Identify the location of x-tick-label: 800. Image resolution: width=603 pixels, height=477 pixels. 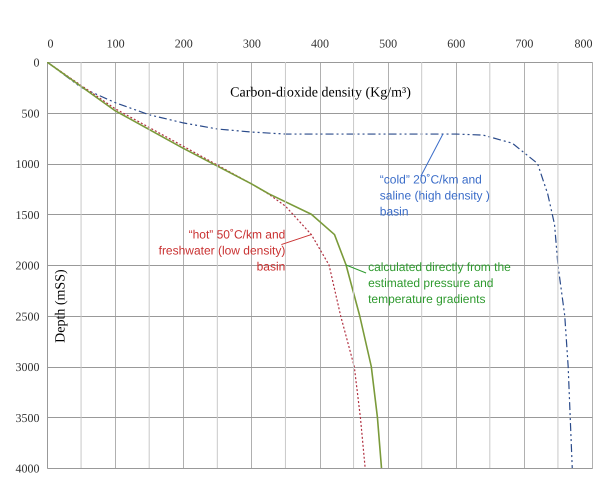
(583, 43).